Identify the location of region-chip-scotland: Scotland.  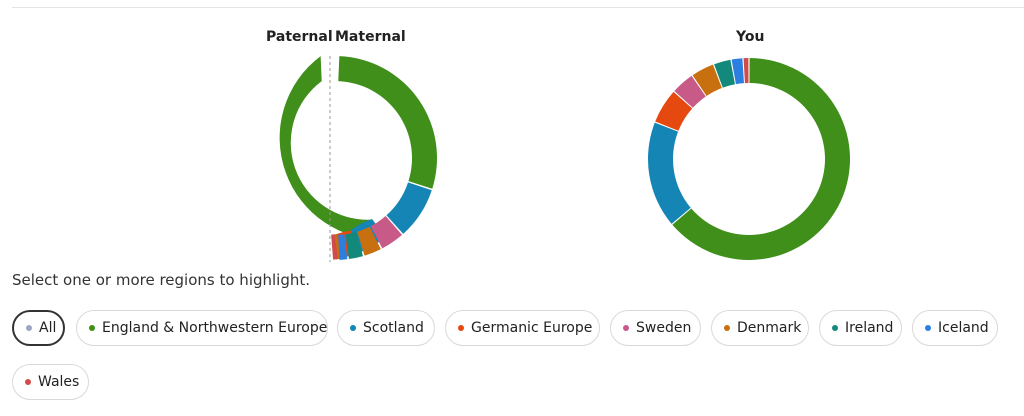
(386, 328).